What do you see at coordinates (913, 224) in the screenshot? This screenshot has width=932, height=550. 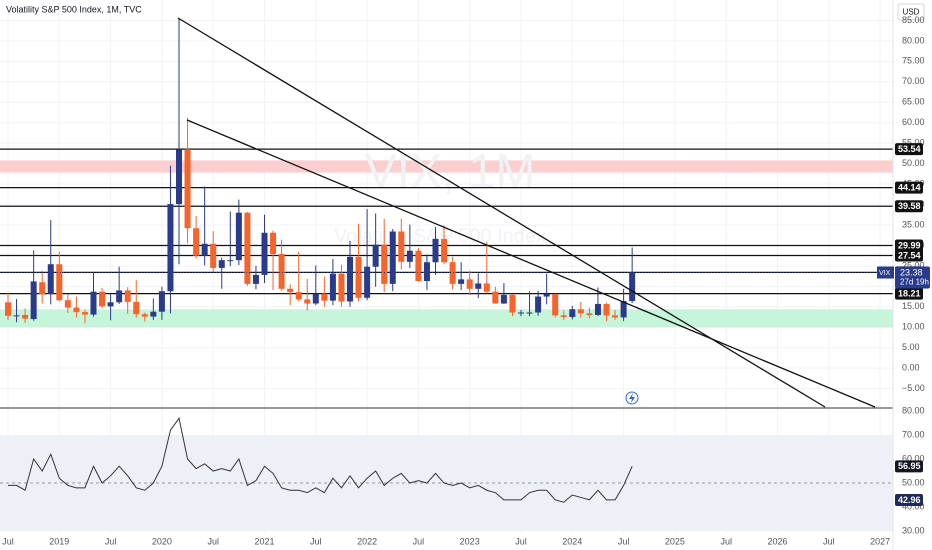 I see `y-tick-label: 35.00` at bounding box center [913, 224].